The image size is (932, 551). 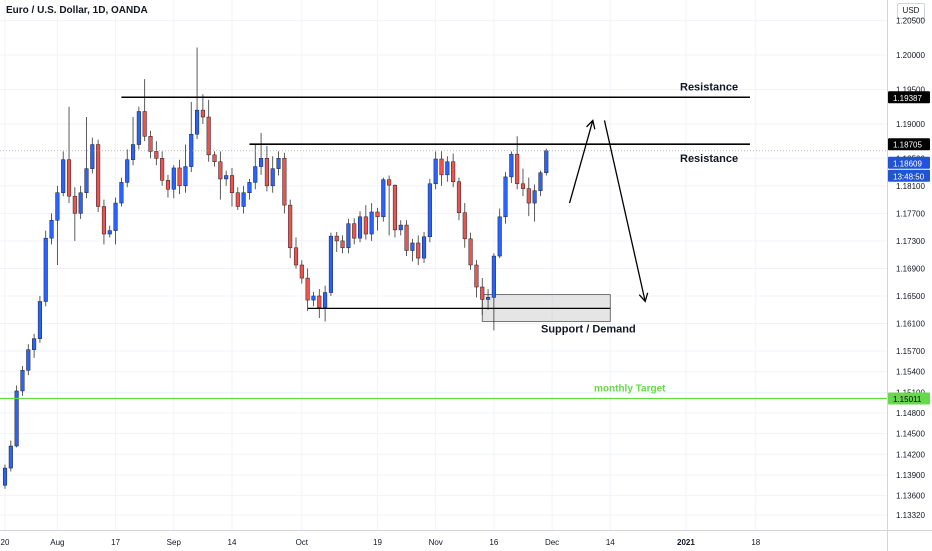 I want to click on support-label: Support / Demand, so click(x=588, y=329).